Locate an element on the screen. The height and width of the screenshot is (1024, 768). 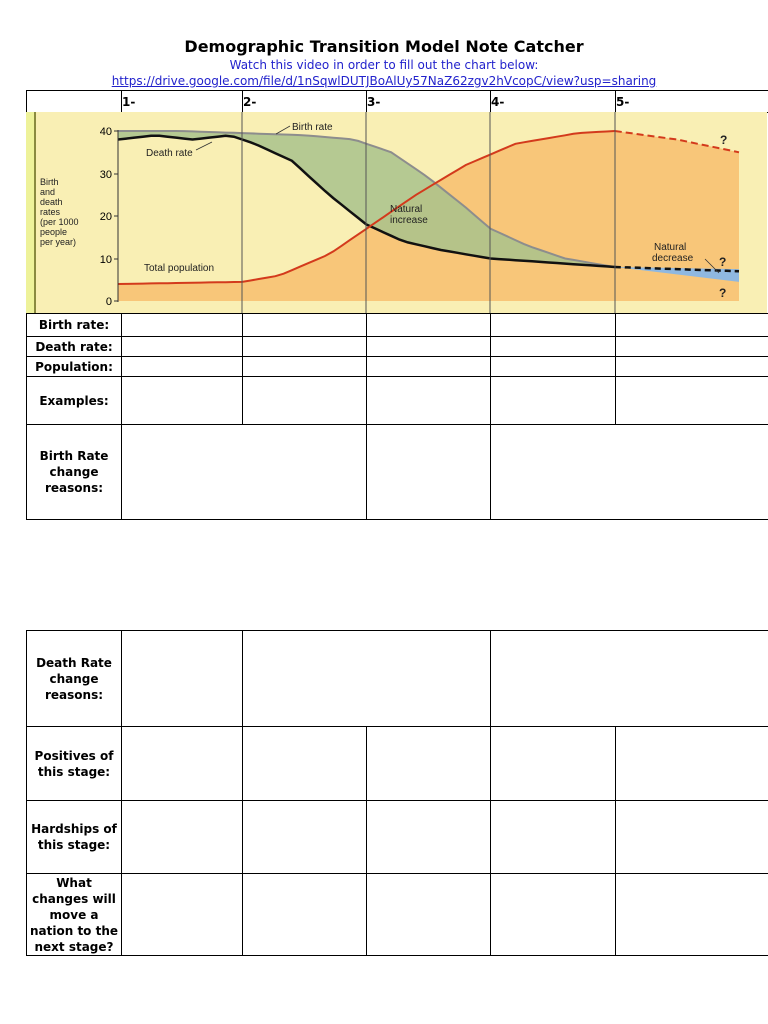
birth-reasons-stage-4-5-cell is located at coordinates (629, 472).